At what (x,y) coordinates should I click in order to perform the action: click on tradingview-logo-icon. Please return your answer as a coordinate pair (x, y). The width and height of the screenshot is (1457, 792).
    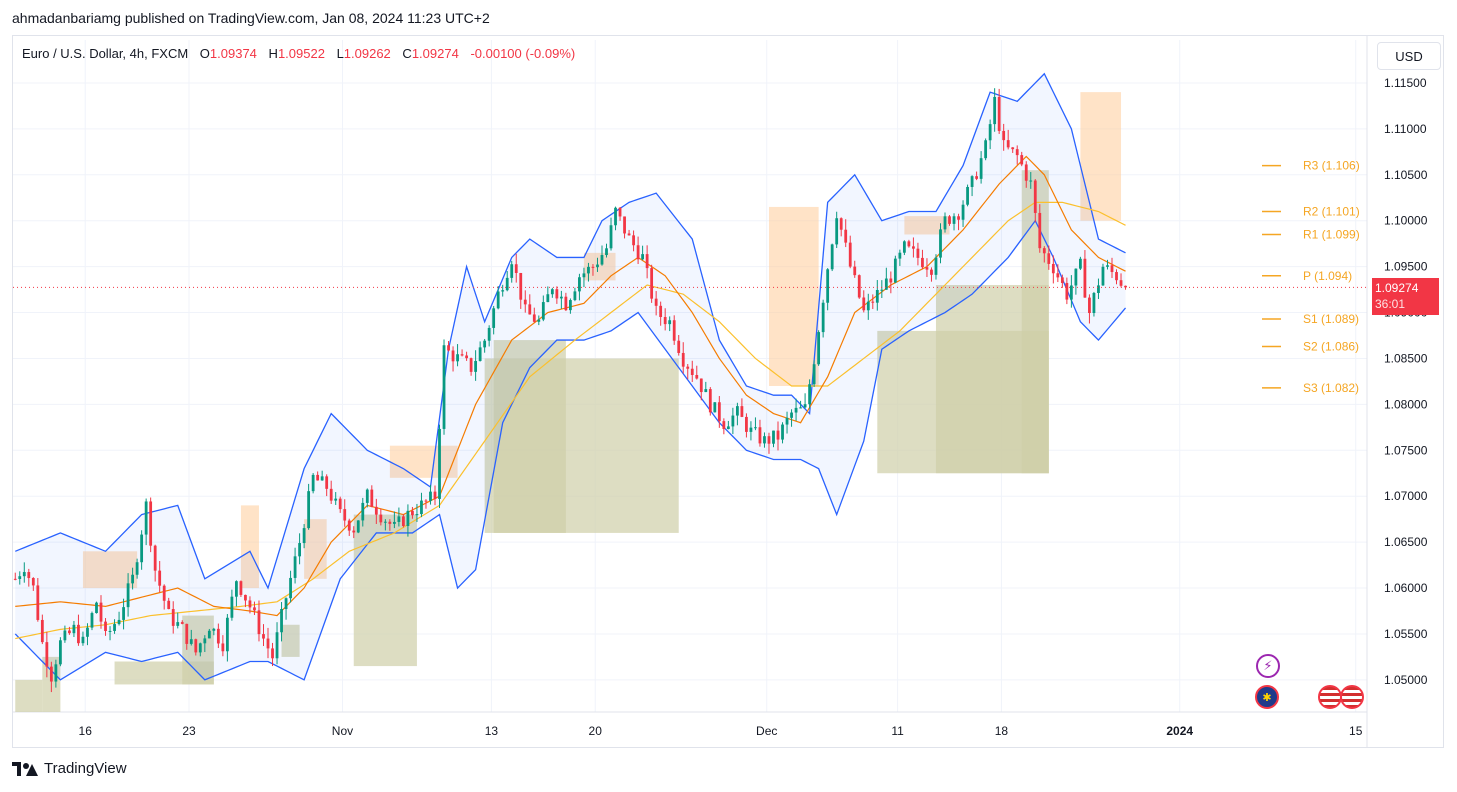
    Looking at the image, I should click on (25, 768).